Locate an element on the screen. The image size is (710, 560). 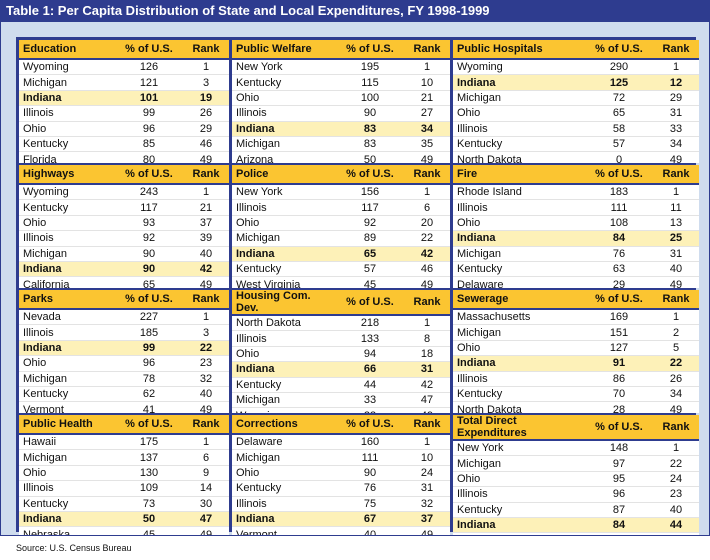
table-row: West Virginia 45 49 is located at coordinates (341, 282).